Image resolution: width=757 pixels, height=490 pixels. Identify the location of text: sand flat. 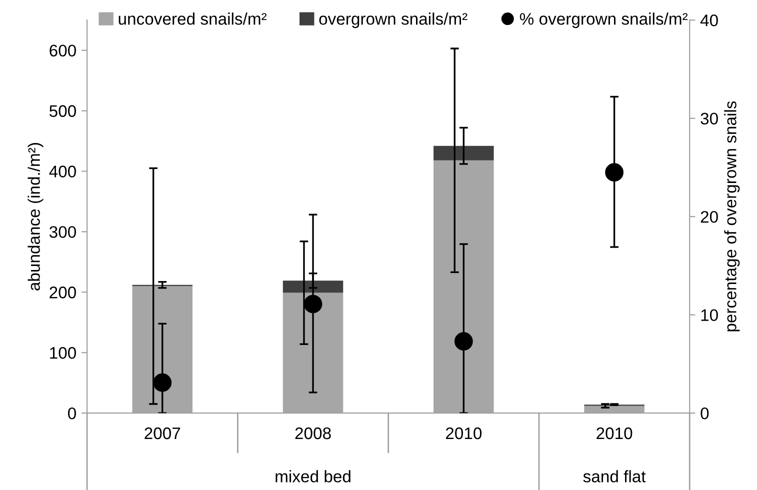
(614, 476).